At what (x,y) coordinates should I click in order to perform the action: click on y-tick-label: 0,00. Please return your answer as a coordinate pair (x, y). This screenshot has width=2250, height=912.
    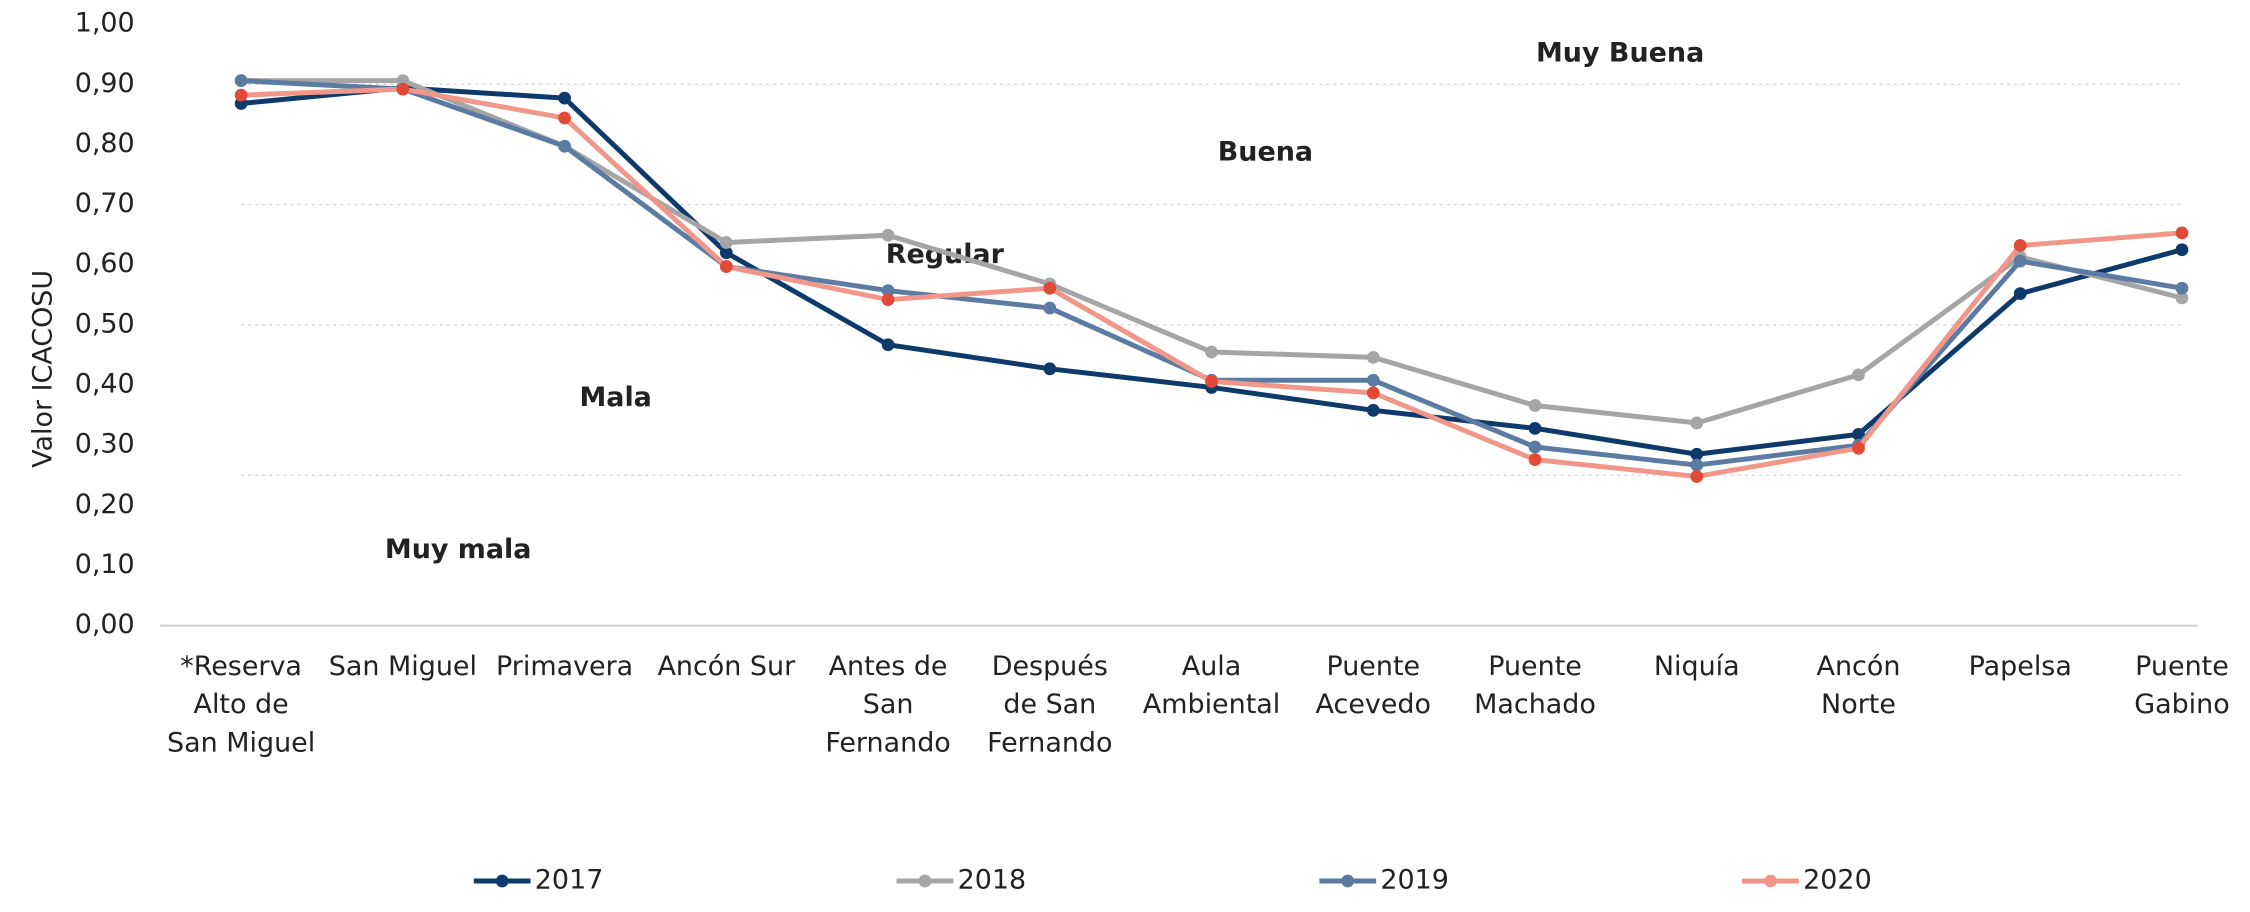
    Looking at the image, I should click on (105, 624).